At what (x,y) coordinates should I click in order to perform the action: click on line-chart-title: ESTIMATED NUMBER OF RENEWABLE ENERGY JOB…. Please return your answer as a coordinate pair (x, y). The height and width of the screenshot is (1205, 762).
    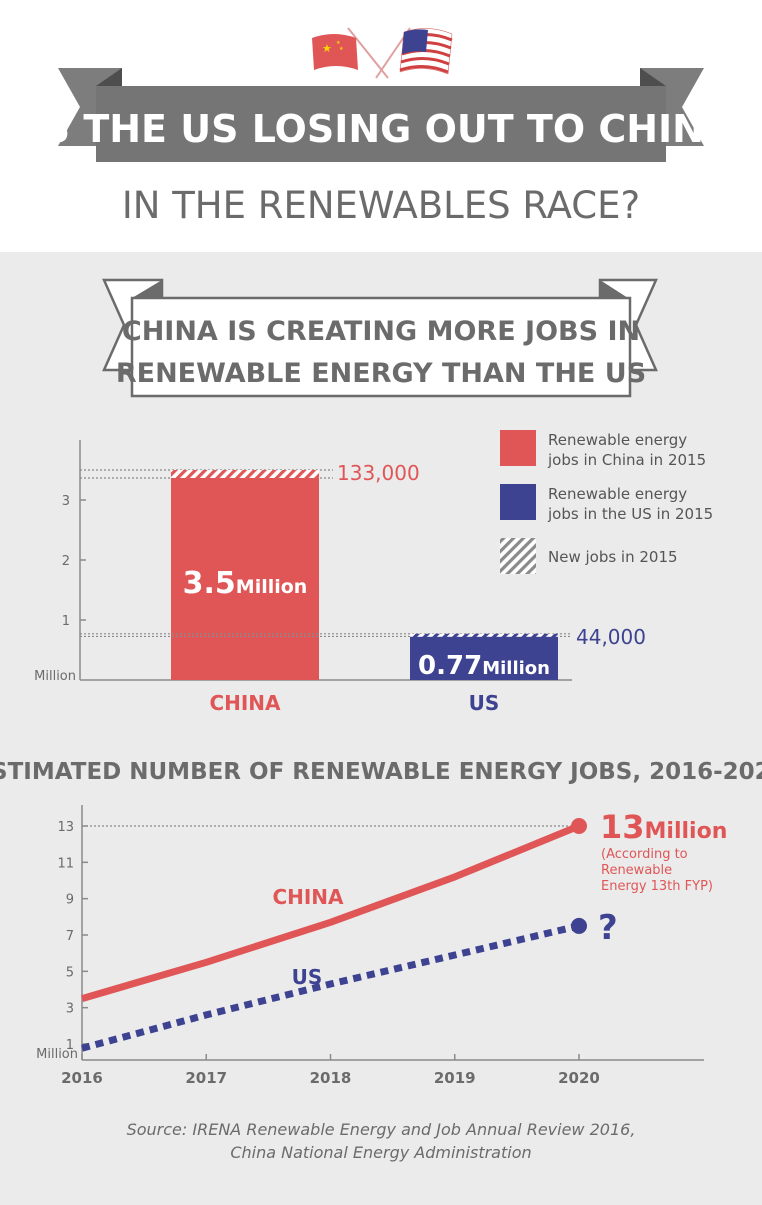
    Looking at the image, I should click on (381, 772).